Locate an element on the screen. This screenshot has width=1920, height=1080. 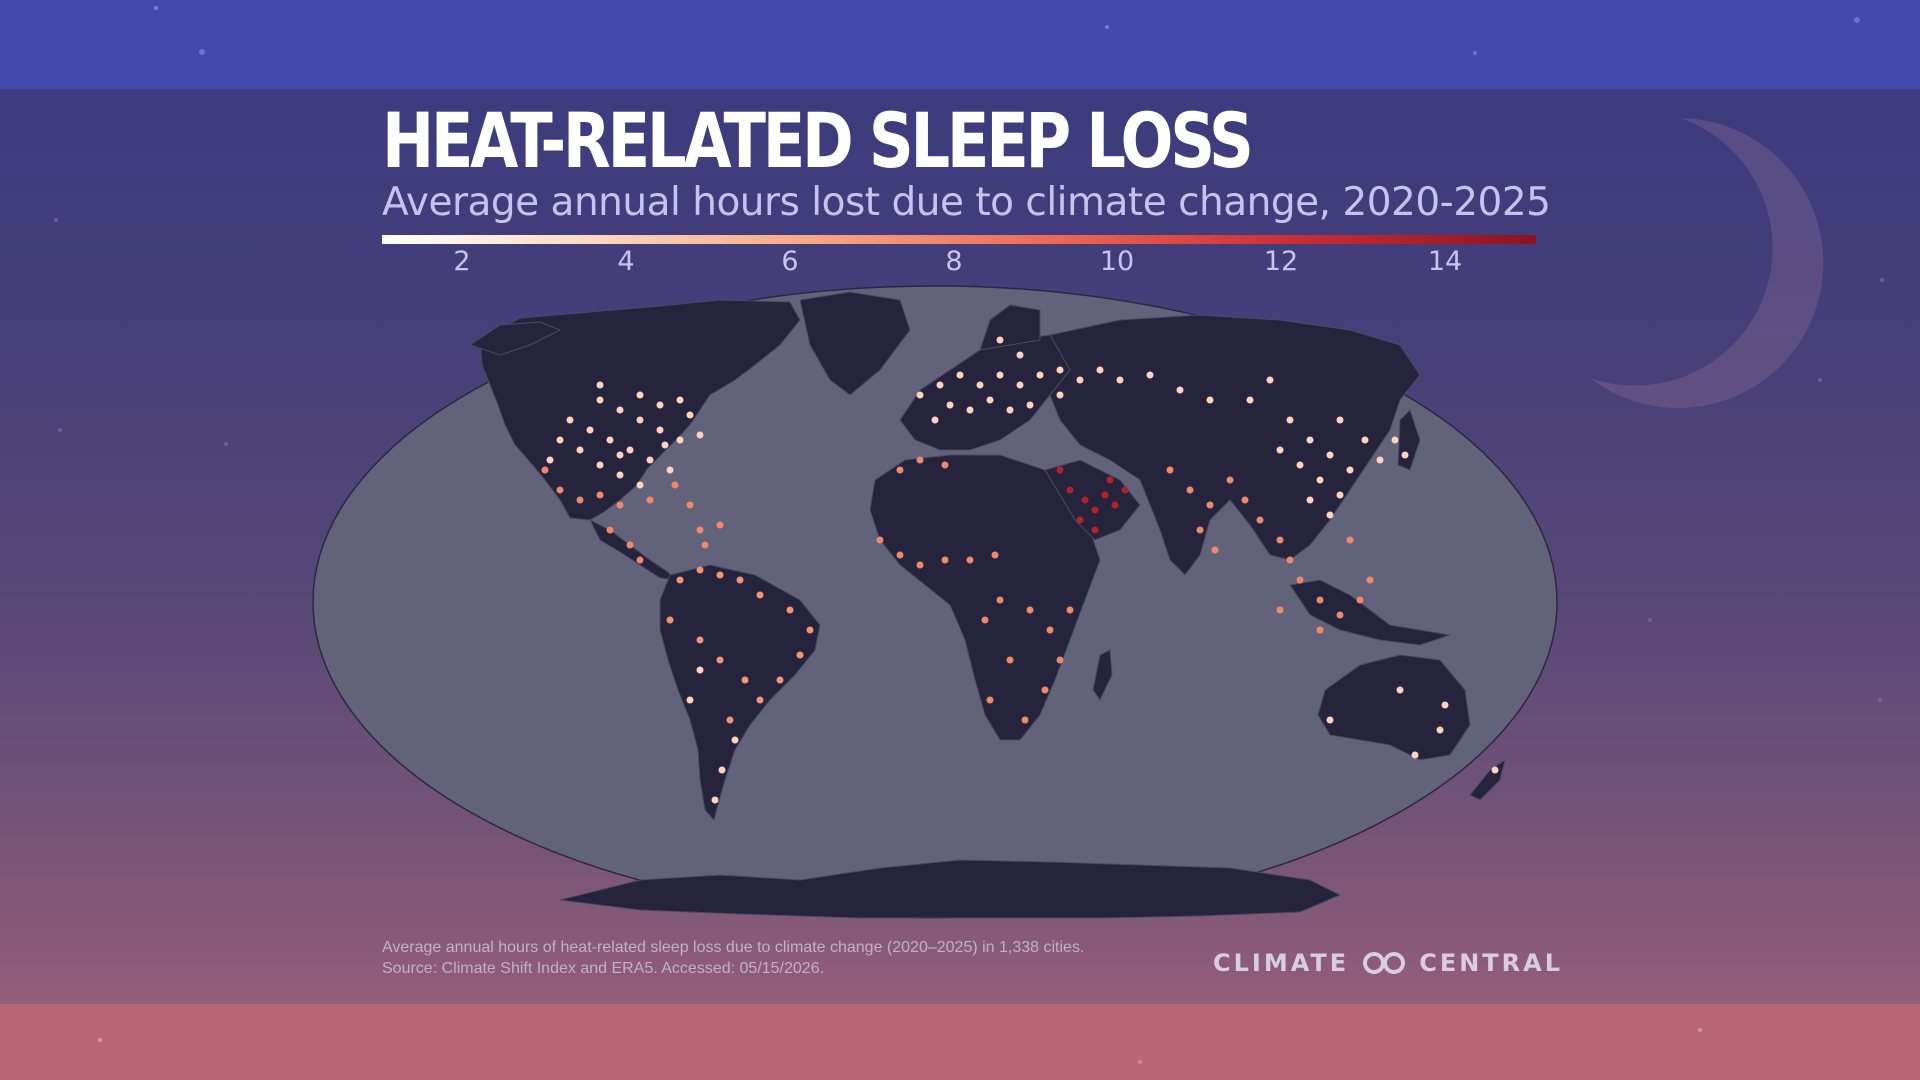
legend-tick-14: 14 is located at coordinates (1445, 261).